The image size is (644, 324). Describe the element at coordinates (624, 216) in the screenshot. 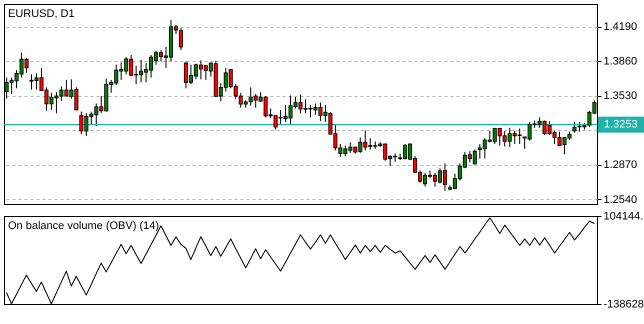

I see `y-tick-label: 104144.` at that location.